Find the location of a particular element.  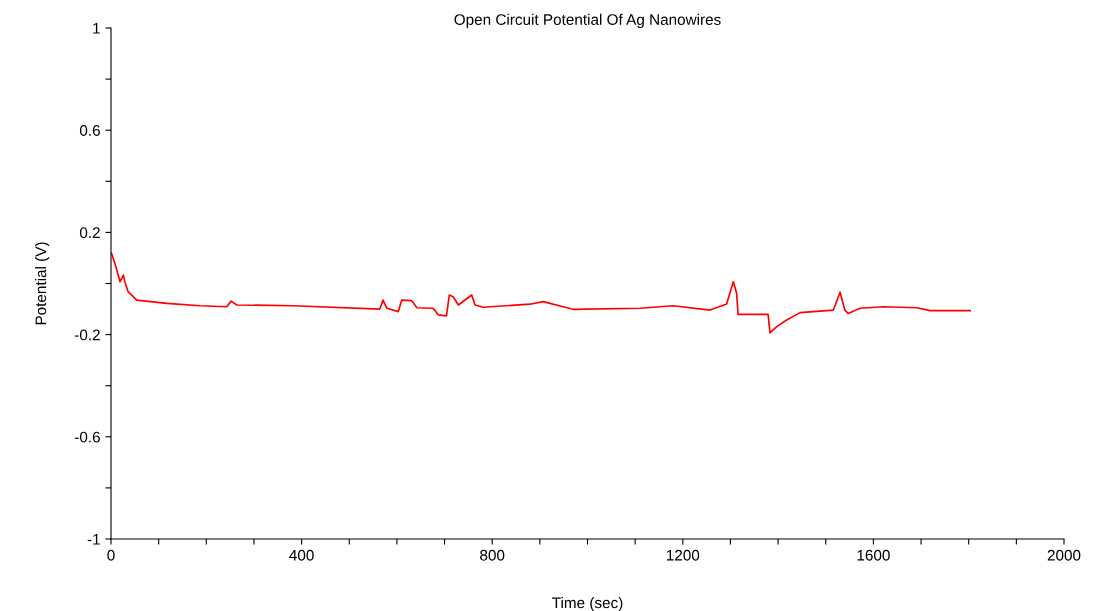

x-axis-title: Time (sec) is located at coordinates (587, 603).